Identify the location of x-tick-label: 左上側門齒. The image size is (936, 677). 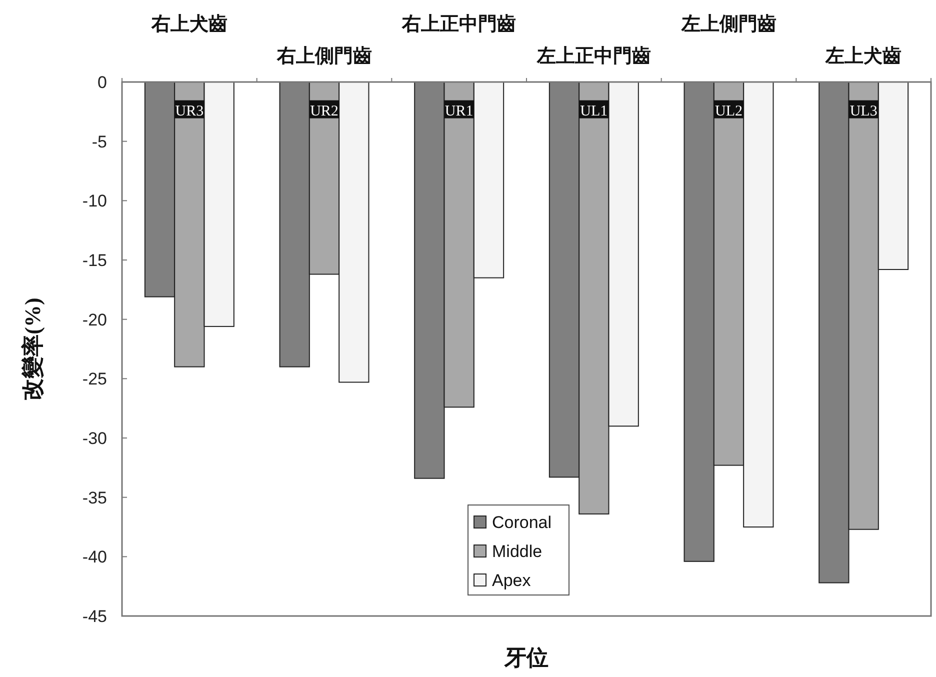
(728, 24).